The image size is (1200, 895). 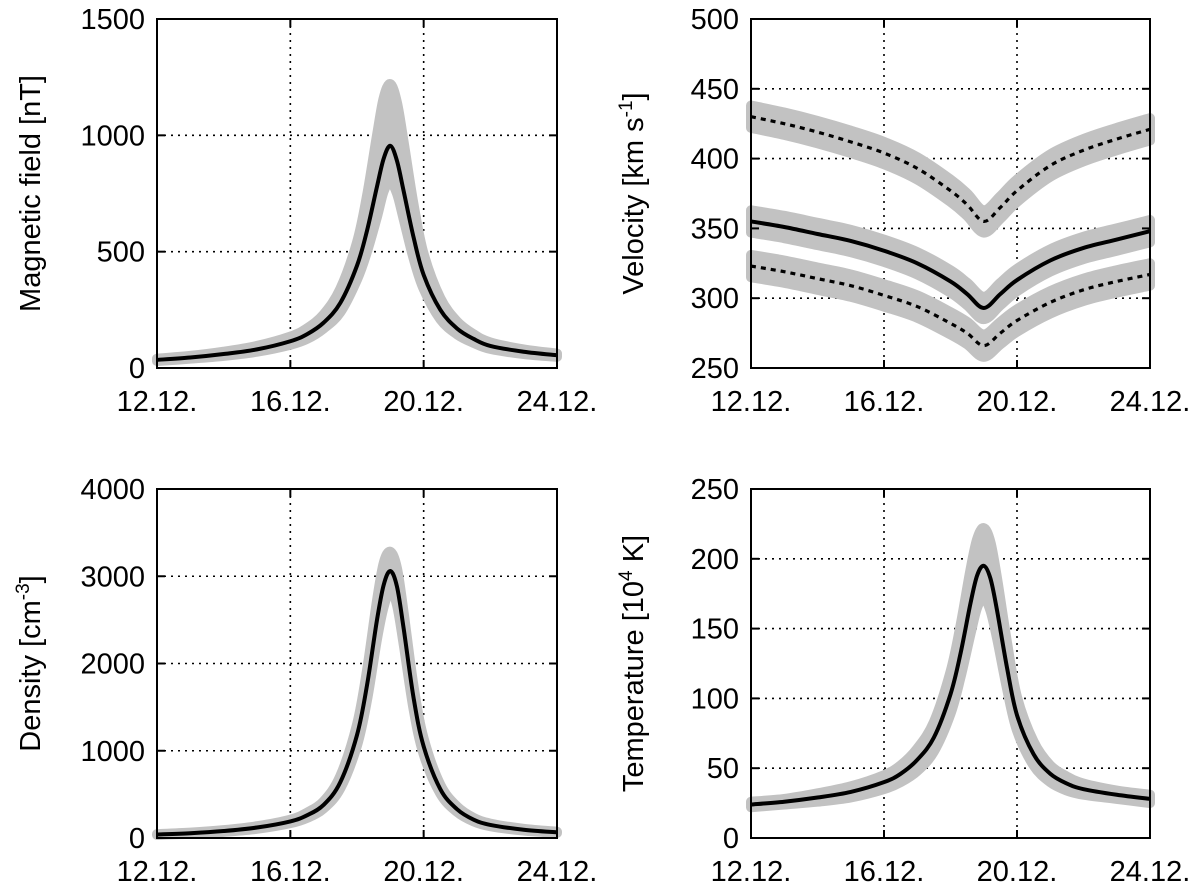 I want to click on y-tick-label: 350, so click(x=715, y=229).